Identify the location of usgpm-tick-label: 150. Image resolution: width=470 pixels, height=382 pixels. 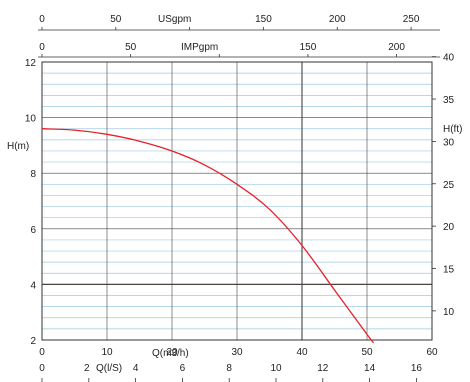
(263, 19).